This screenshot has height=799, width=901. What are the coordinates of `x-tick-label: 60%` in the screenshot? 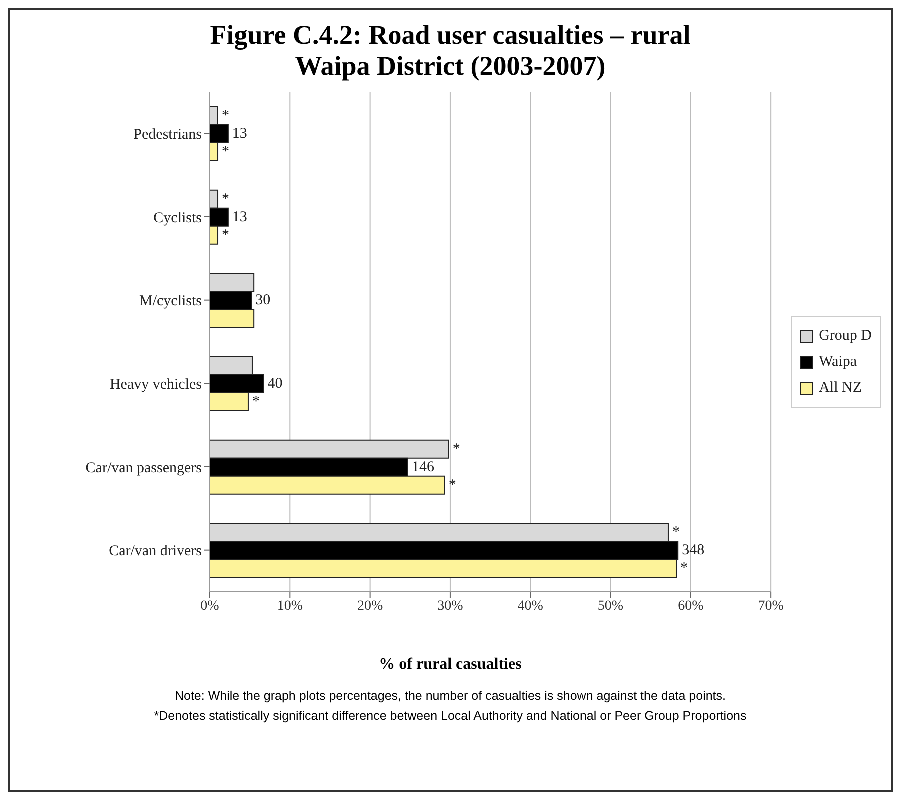 It's located at (691, 606).